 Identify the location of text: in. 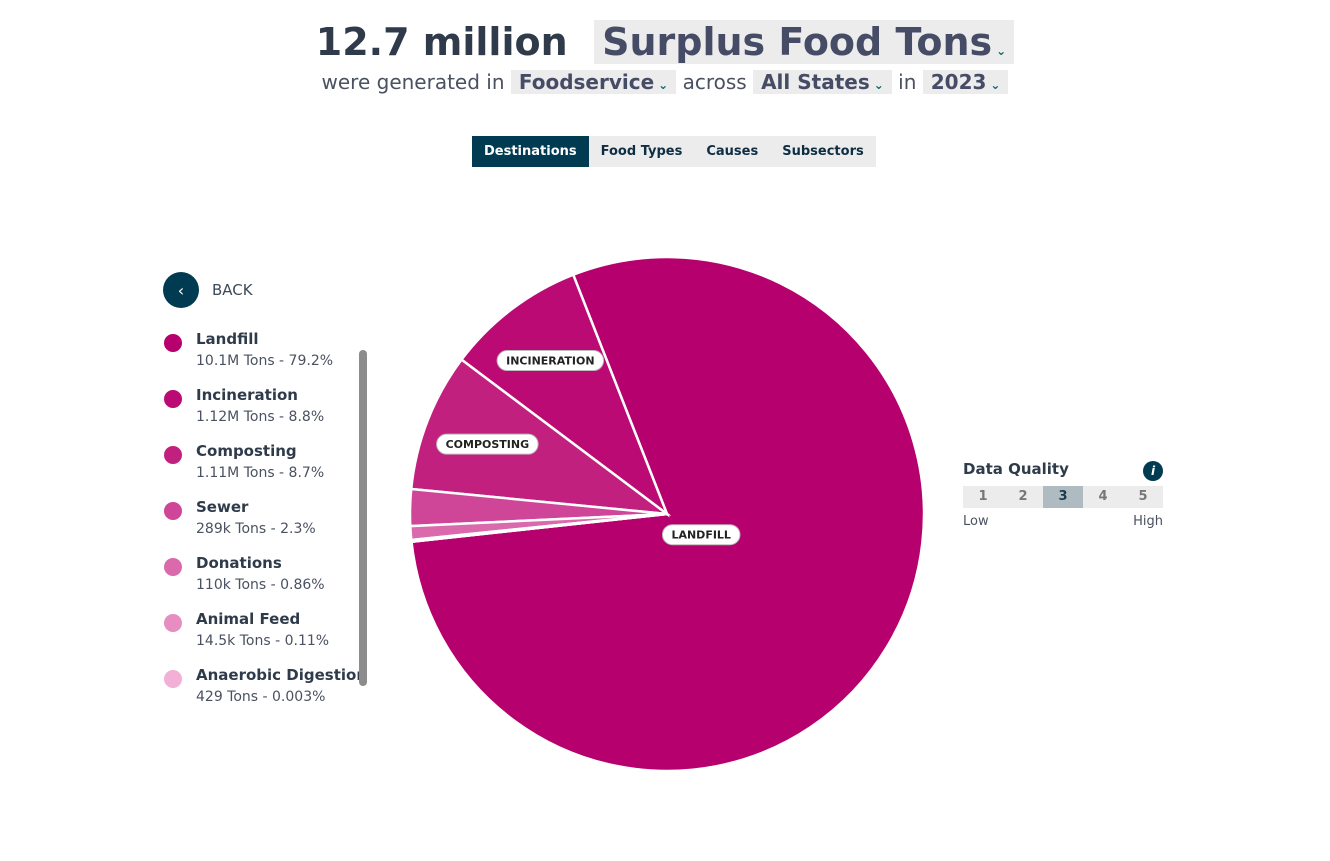
(907, 82).